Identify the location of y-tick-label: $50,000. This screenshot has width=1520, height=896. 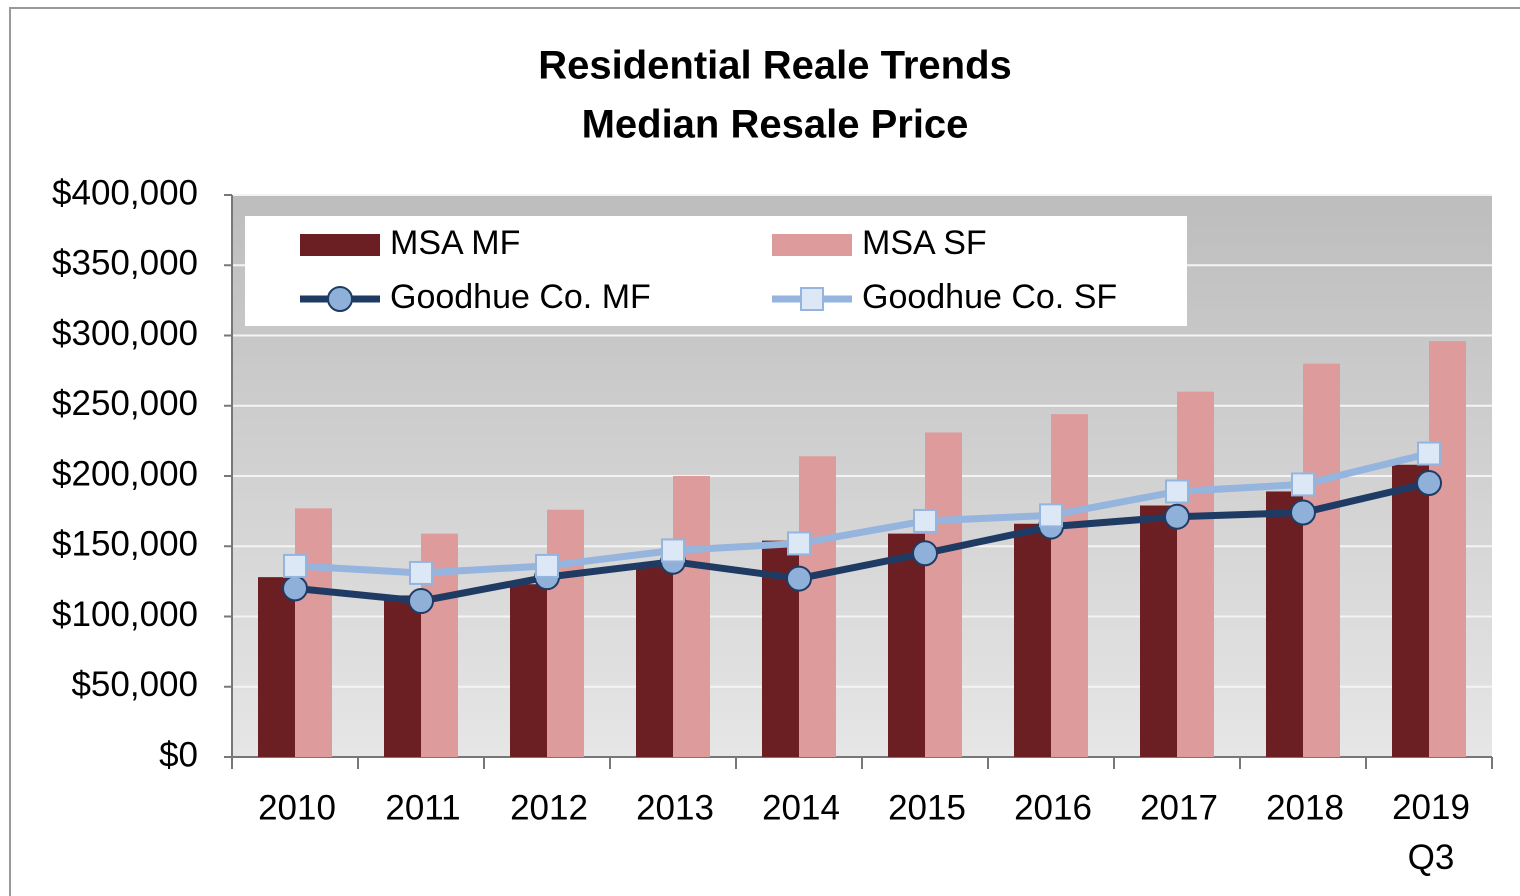
(134, 684).